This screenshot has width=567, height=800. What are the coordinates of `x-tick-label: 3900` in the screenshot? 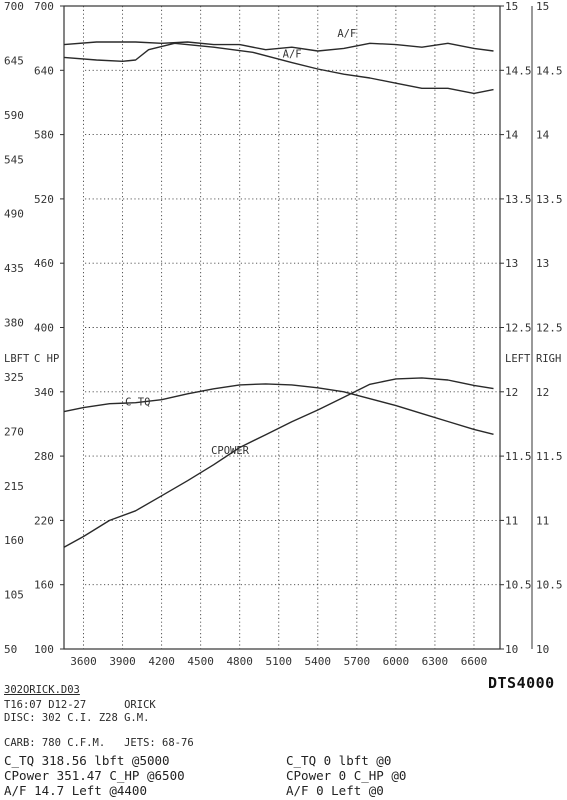 It's located at (122, 661).